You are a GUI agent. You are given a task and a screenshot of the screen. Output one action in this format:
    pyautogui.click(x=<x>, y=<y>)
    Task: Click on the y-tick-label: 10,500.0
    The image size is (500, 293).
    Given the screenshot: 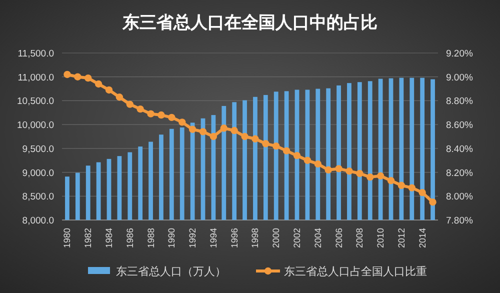 What is the action you would take?
    pyautogui.click(x=35, y=102)
    